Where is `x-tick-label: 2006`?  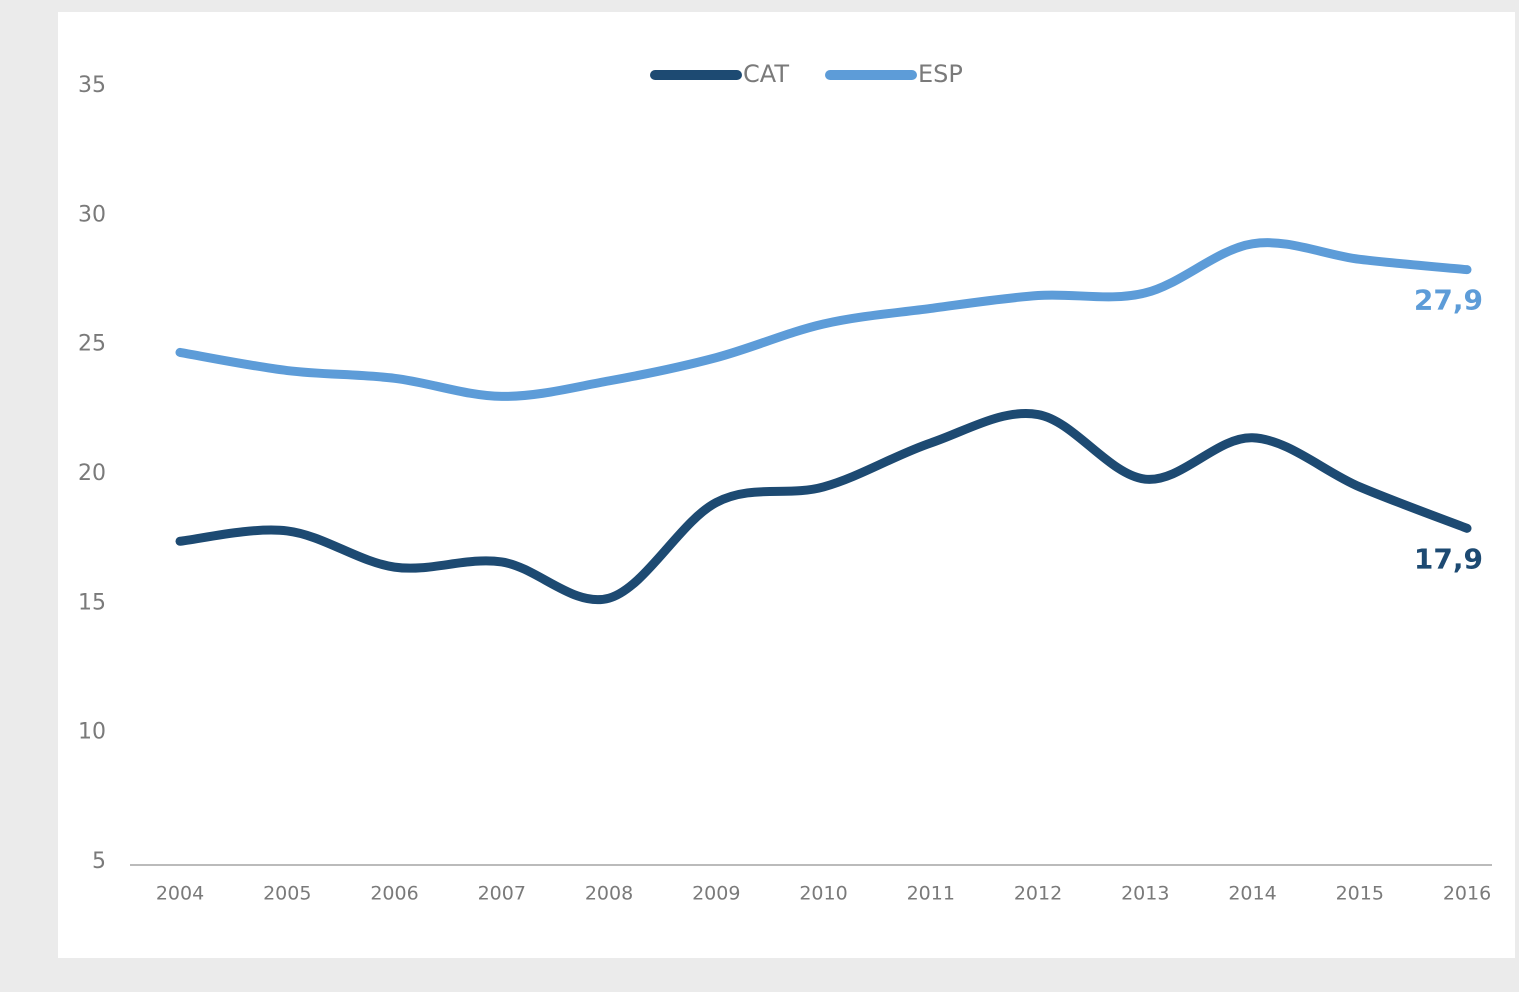 x-tick-label: 2006 is located at coordinates (394, 894).